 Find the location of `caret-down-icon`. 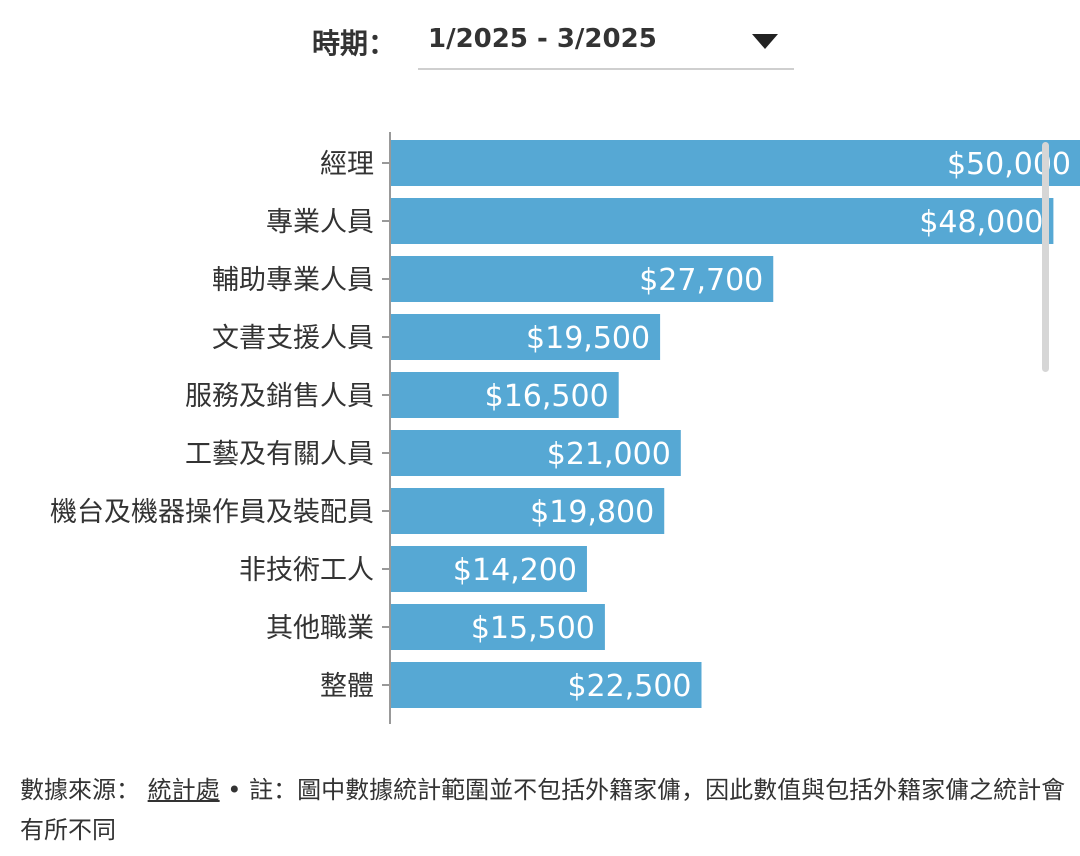

caret-down-icon is located at coordinates (765, 41).